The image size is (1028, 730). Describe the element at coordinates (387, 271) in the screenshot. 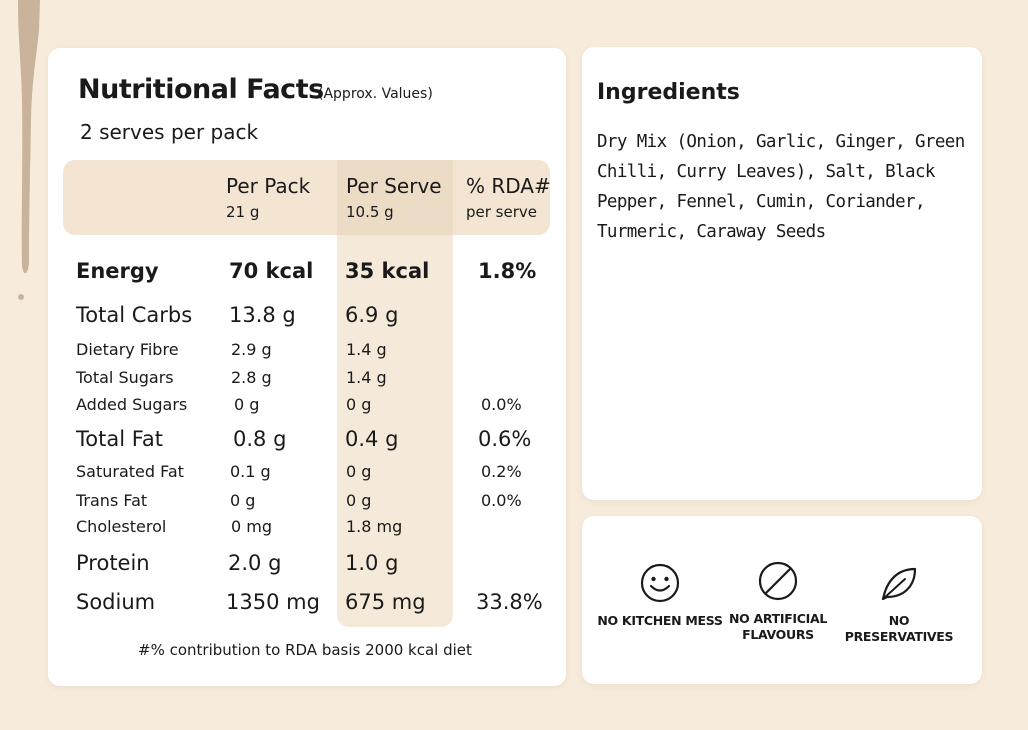

I see `row-serve: 35 kcal` at that location.